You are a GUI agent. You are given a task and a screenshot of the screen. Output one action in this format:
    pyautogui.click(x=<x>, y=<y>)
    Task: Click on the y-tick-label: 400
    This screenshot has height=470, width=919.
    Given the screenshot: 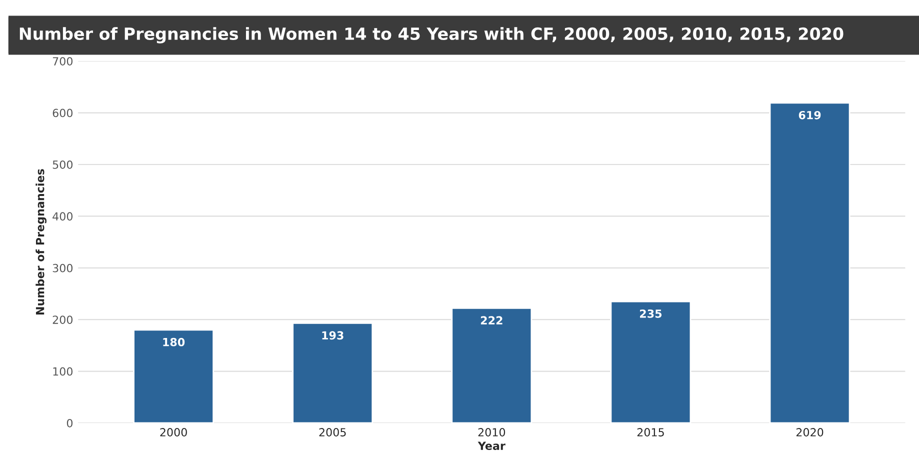 What is the action you would take?
    pyautogui.click(x=62, y=216)
    